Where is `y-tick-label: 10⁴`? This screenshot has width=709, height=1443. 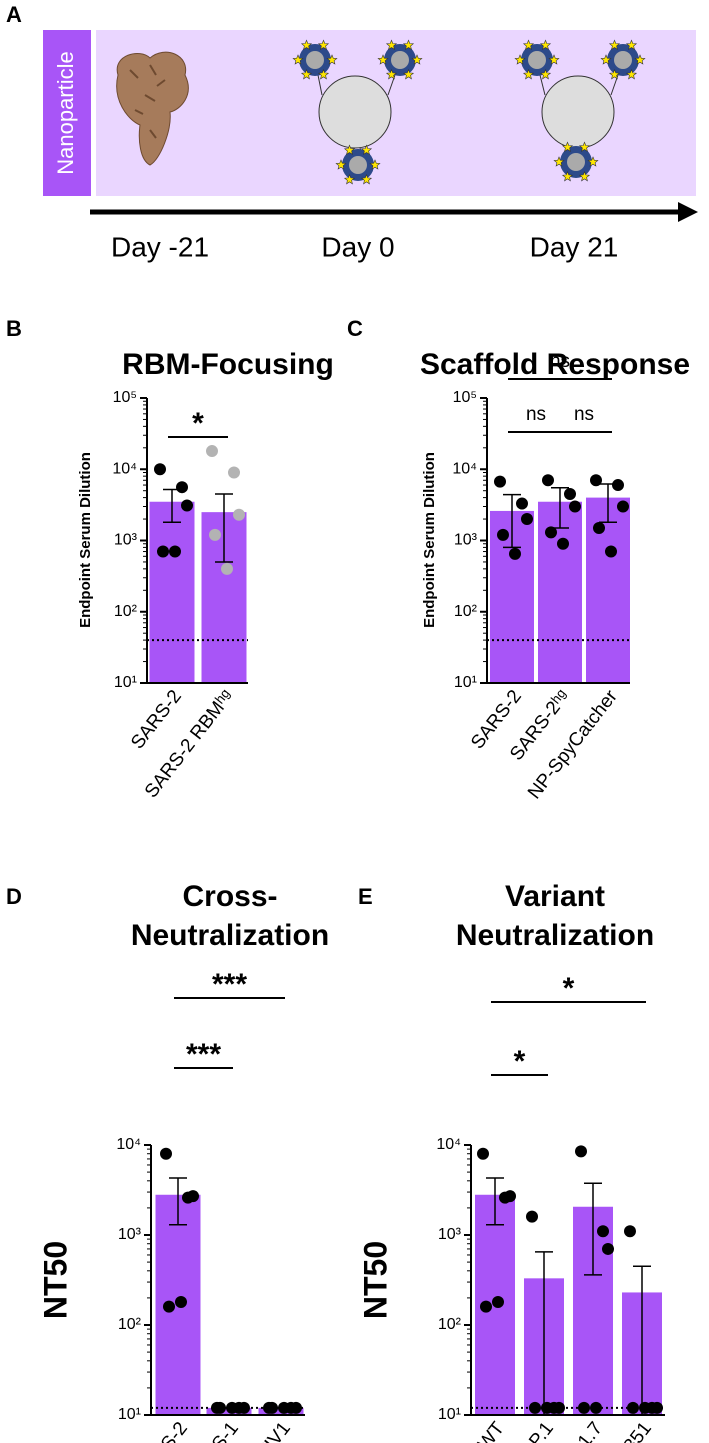 y-tick-label: 10⁴ is located at coordinates (124, 468).